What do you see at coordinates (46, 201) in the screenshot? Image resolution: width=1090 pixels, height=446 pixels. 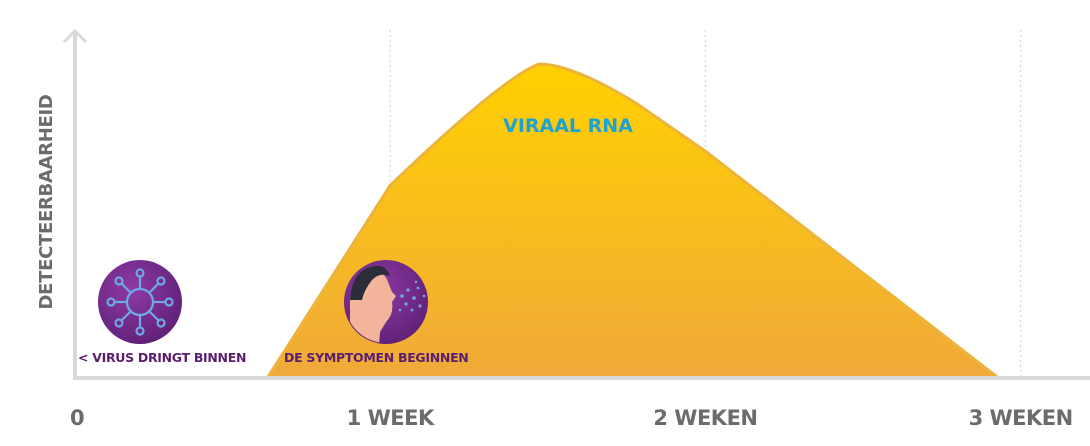 I see `y-axis-label: DETECTEERBAARHEID` at bounding box center [46, 201].